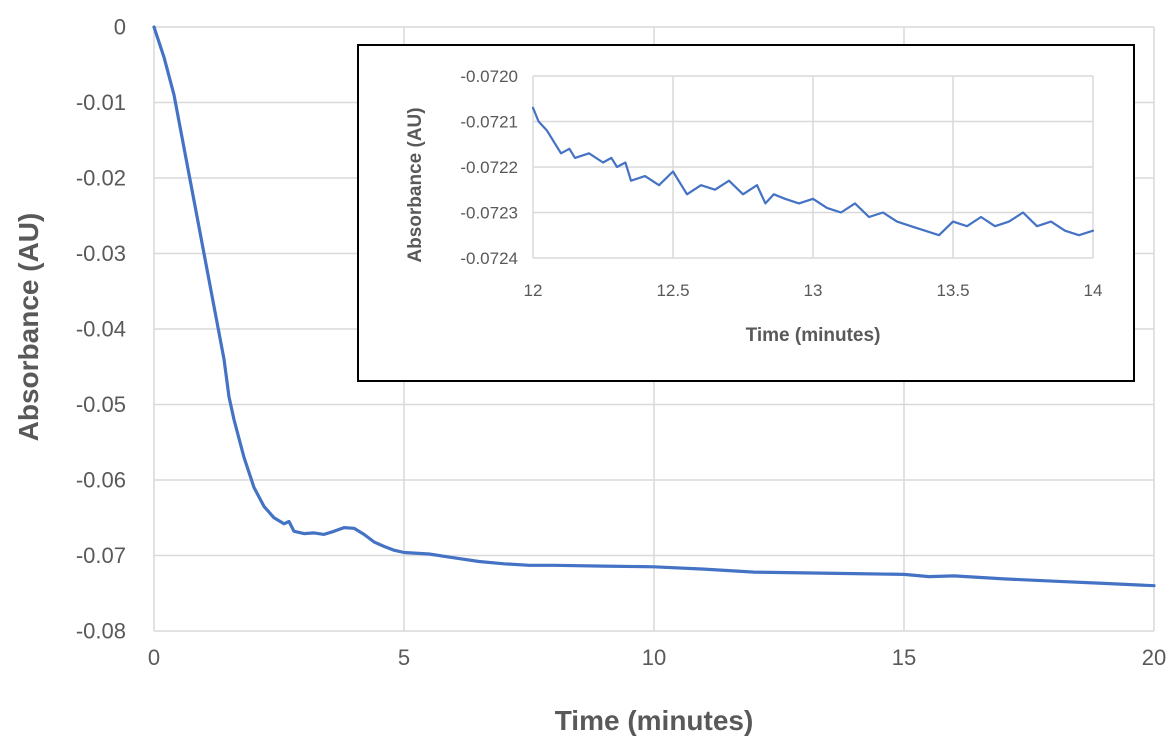  Describe the element at coordinates (672, 290) in the screenshot. I see `inset-x-tick-label: 12.5` at that location.